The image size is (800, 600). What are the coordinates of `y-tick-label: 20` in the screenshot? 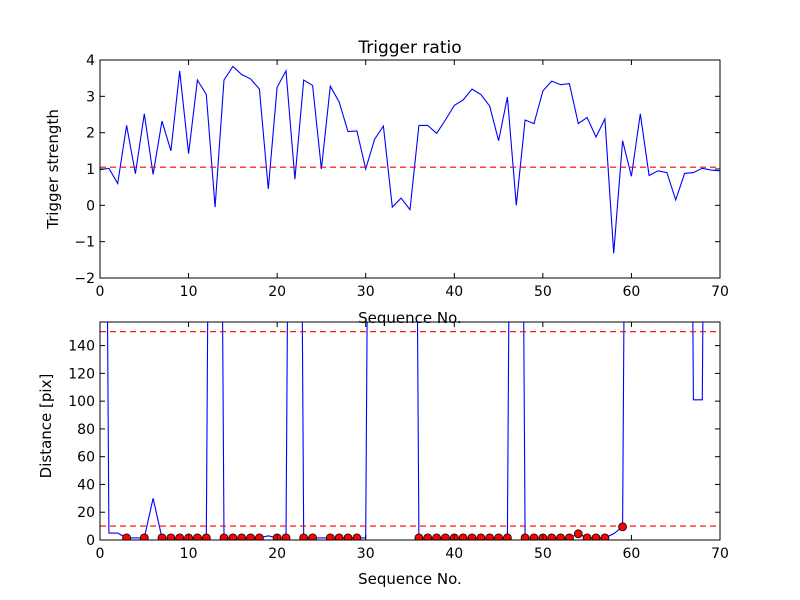 It's located at (86, 513).